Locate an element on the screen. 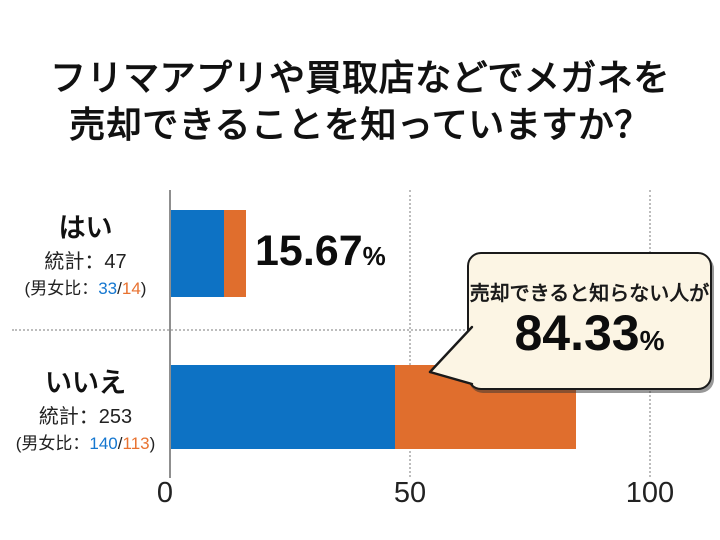 The image size is (720, 540). callout-percent-value: 84.33 is located at coordinates (577, 333).